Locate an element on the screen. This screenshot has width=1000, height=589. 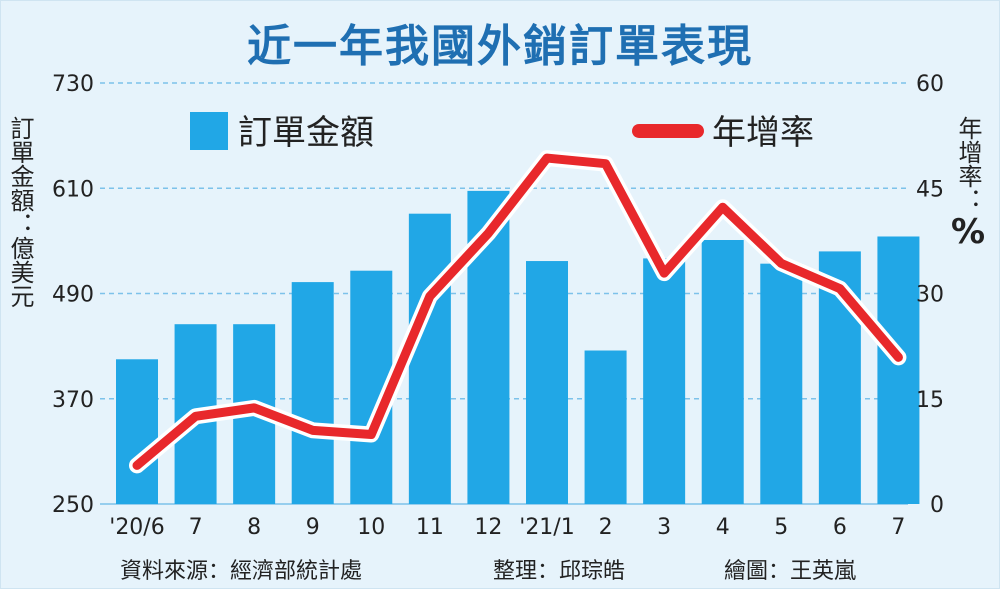
footer-artist: 繪圖：王英嵐 is located at coordinates (790, 571).